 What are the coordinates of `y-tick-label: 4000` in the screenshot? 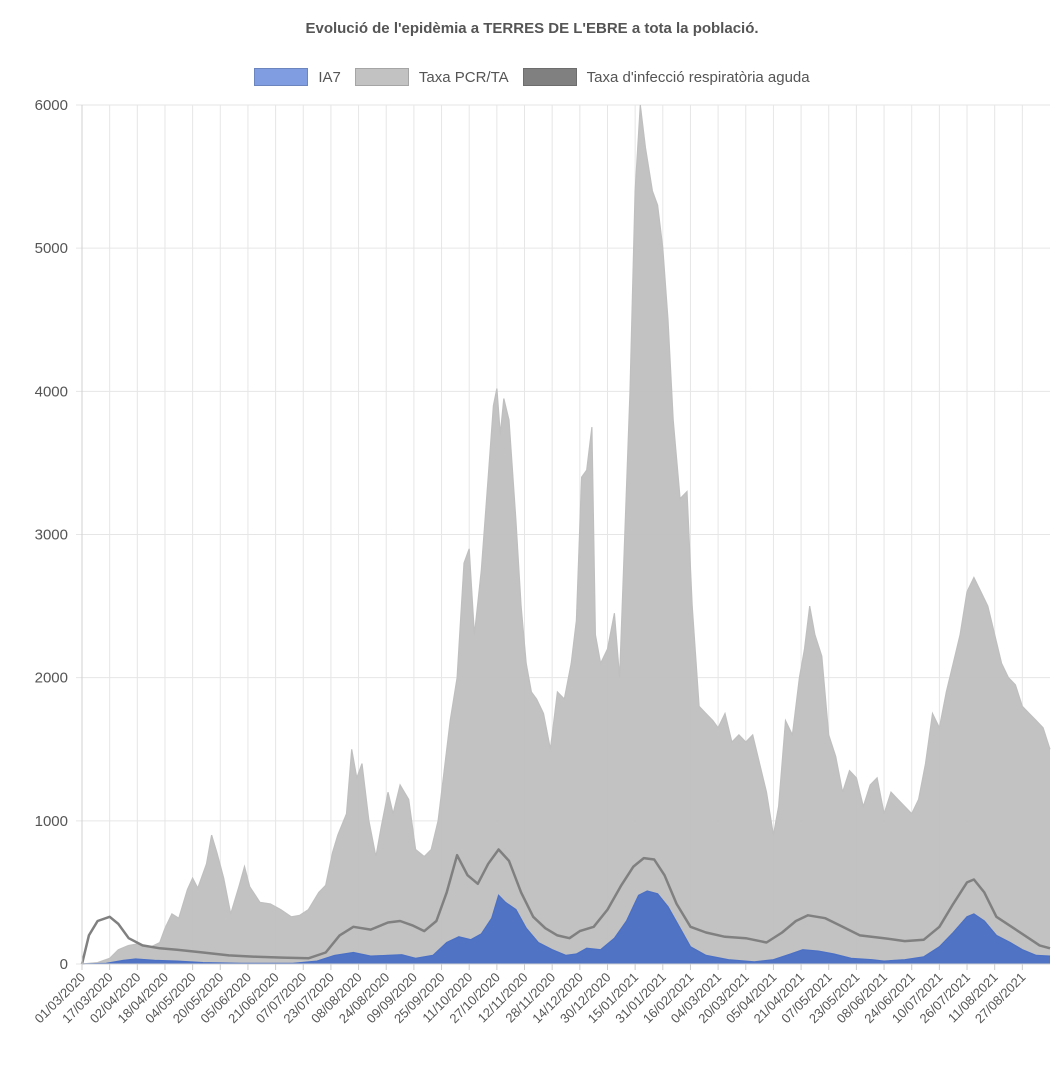 It's located at (51, 391).